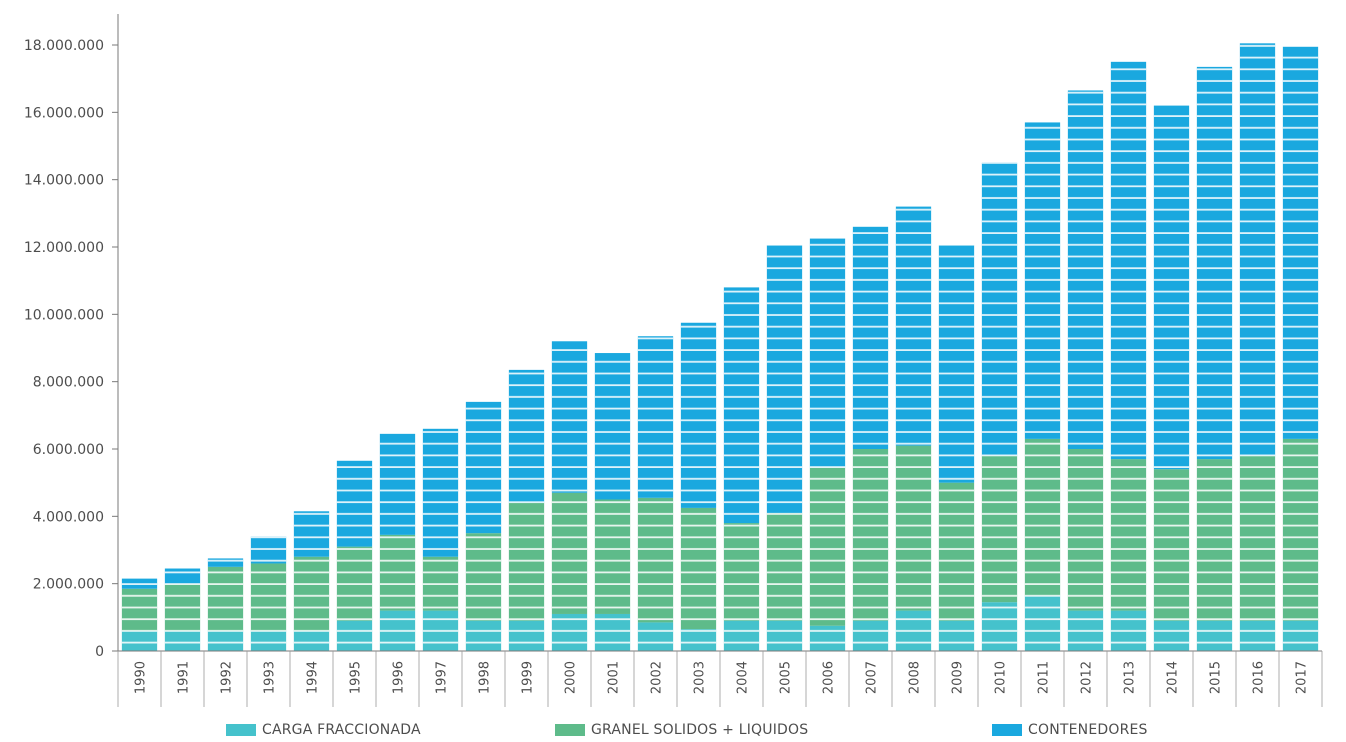 Image resolution: width=1346 pixels, height=742 pixels. I want to click on bar-stripes-2006, so click(827, 444).